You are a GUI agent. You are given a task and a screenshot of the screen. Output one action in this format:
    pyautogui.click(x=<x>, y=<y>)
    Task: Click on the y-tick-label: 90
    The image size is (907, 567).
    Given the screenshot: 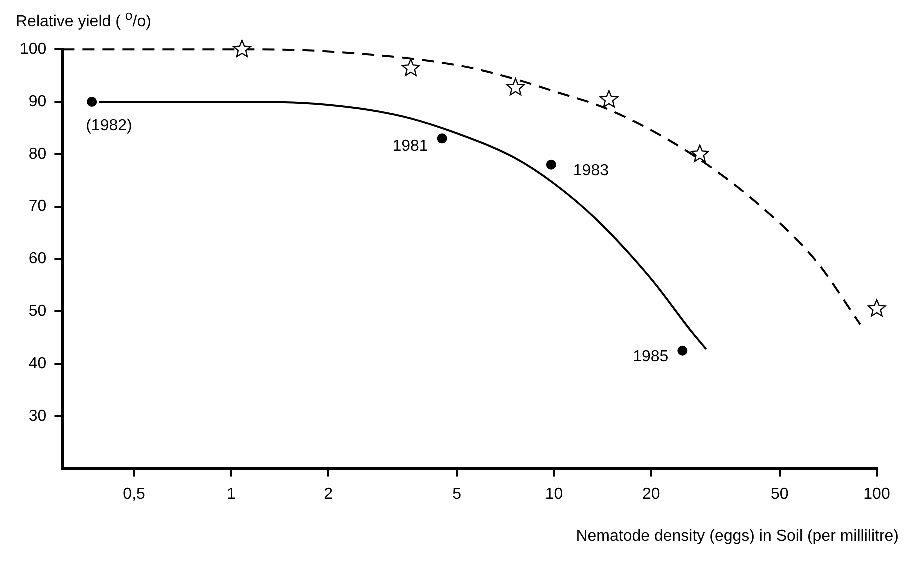 What is the action you would take?
    pyautogui.click(x=37, y=101)
    